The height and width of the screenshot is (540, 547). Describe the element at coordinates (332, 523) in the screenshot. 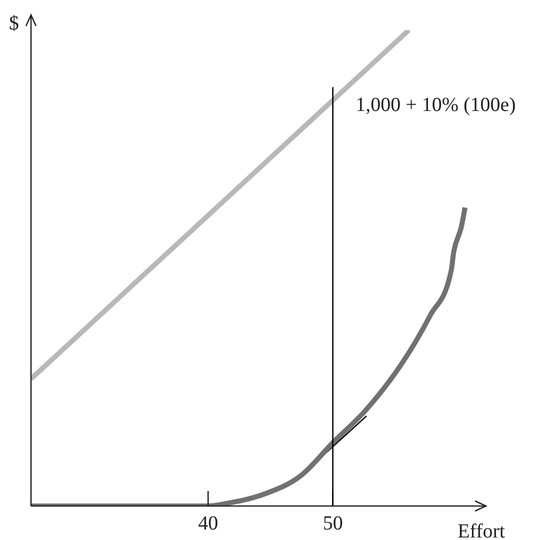

I see `x-tick-label: 50` at that location.